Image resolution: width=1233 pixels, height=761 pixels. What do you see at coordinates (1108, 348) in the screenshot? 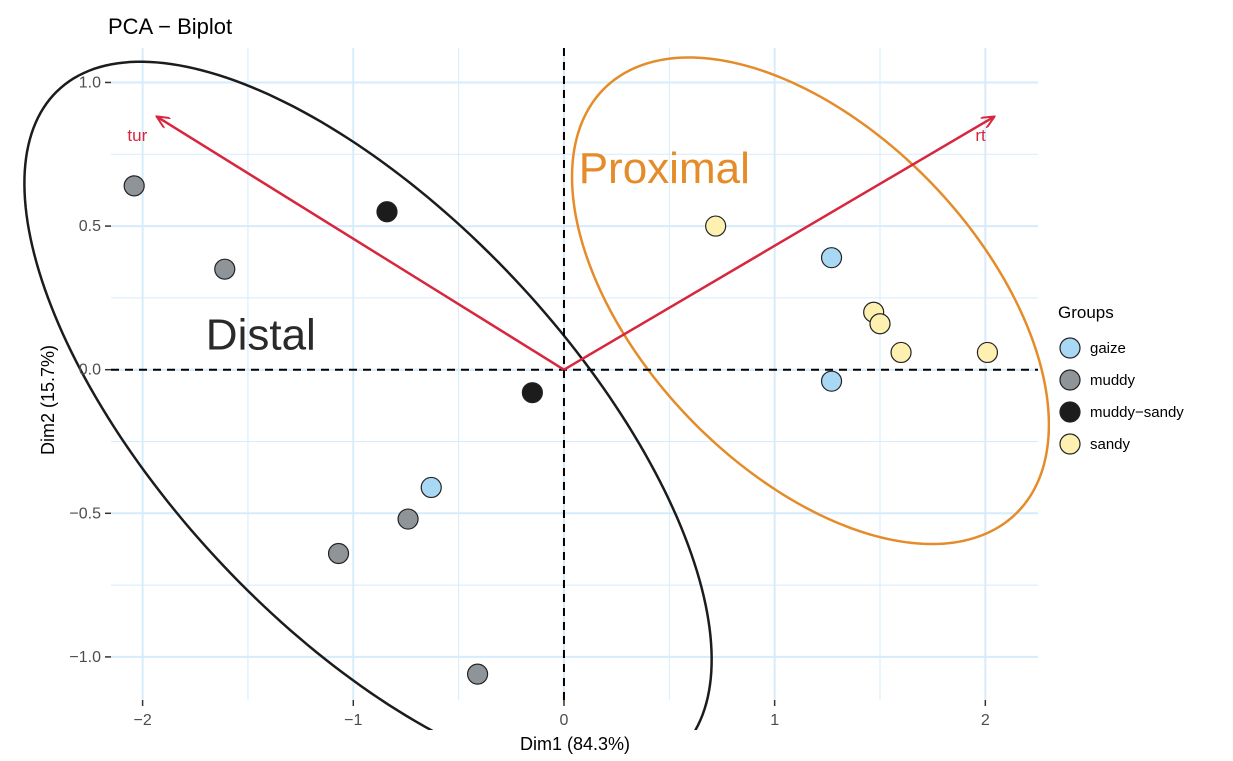
I see `legend-label: gaize` at bounding box center [1108, 348].